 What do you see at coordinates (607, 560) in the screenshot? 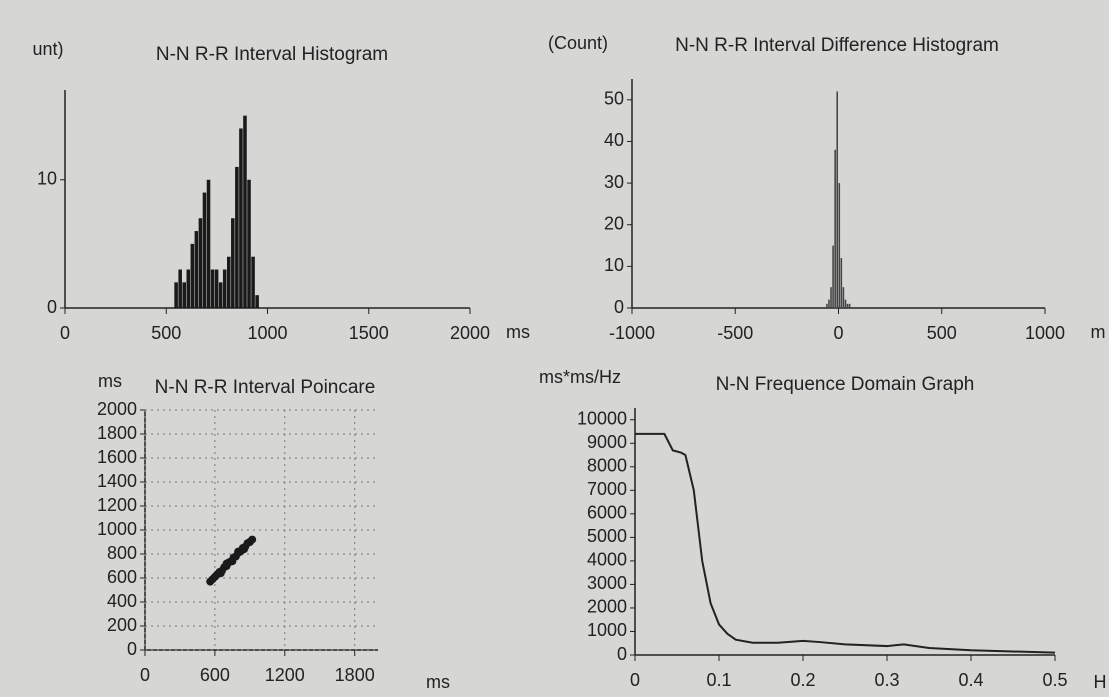
I see `y-tick-label: 4000` at bounding box center [607, 560].